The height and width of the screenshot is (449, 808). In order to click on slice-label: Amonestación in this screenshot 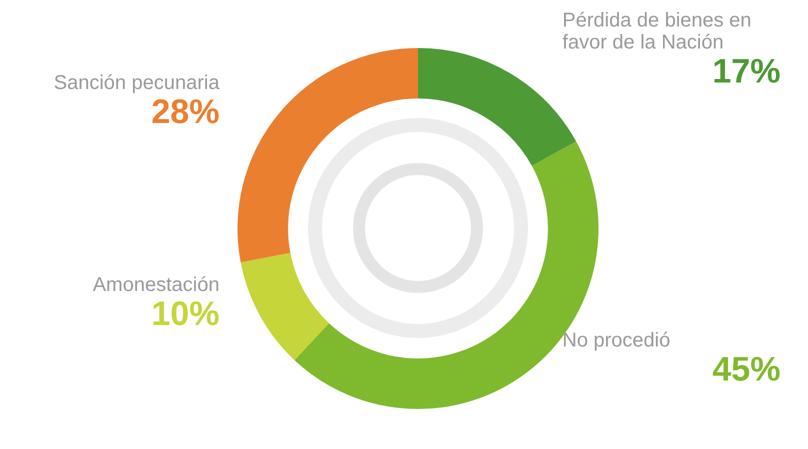, I will do `click(156, 285)`.